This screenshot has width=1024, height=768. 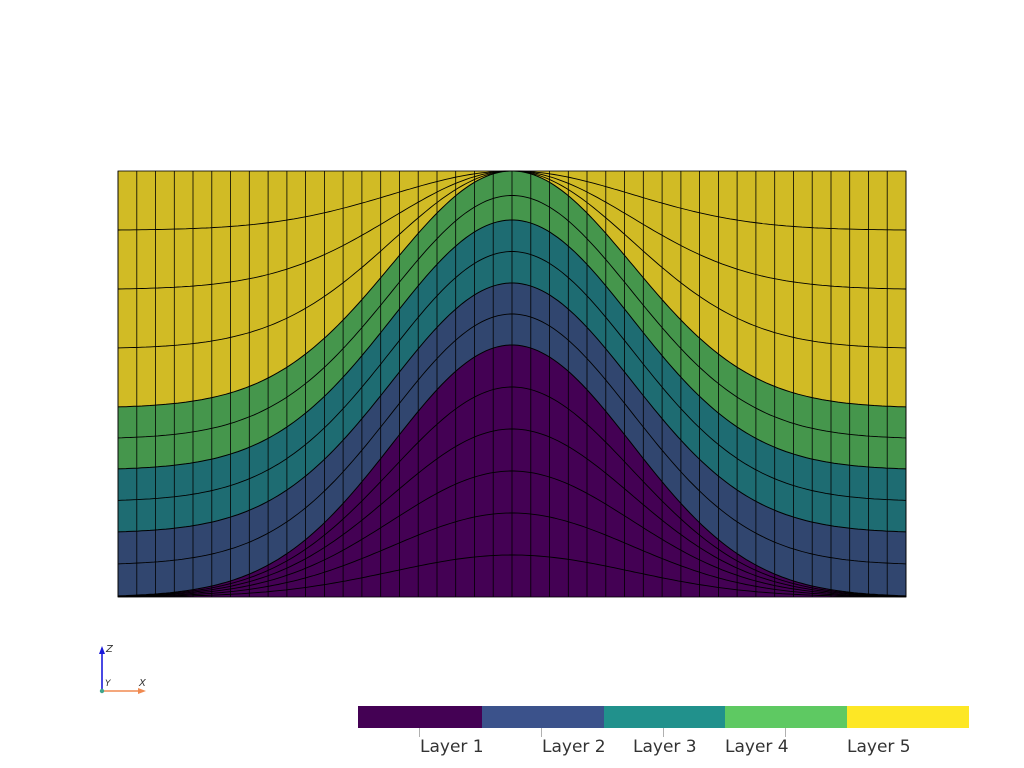 What do you see at coordinates (142, 691) in the screenshot?
I see `x-axis-arrow` at bounding box center [142, 691].